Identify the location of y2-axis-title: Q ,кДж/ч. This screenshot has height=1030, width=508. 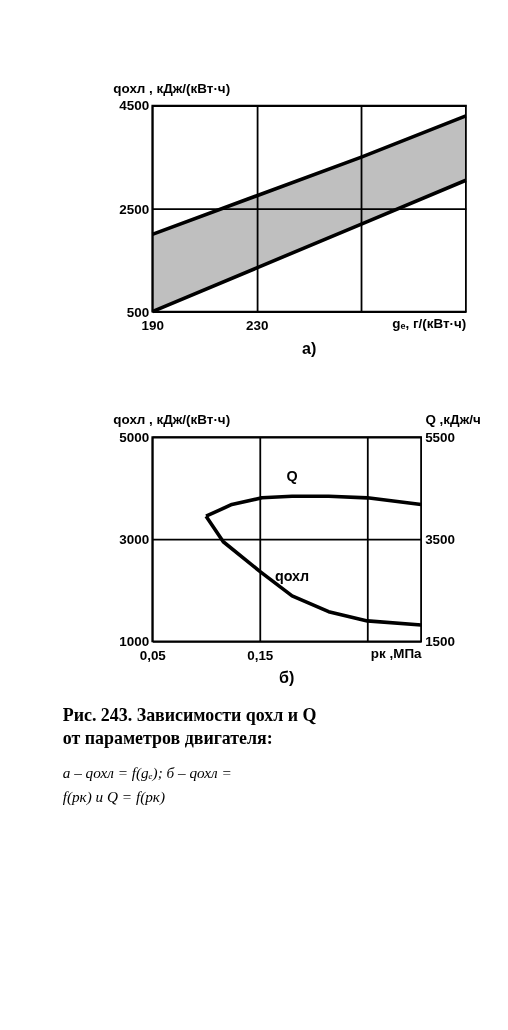
(453, 420).